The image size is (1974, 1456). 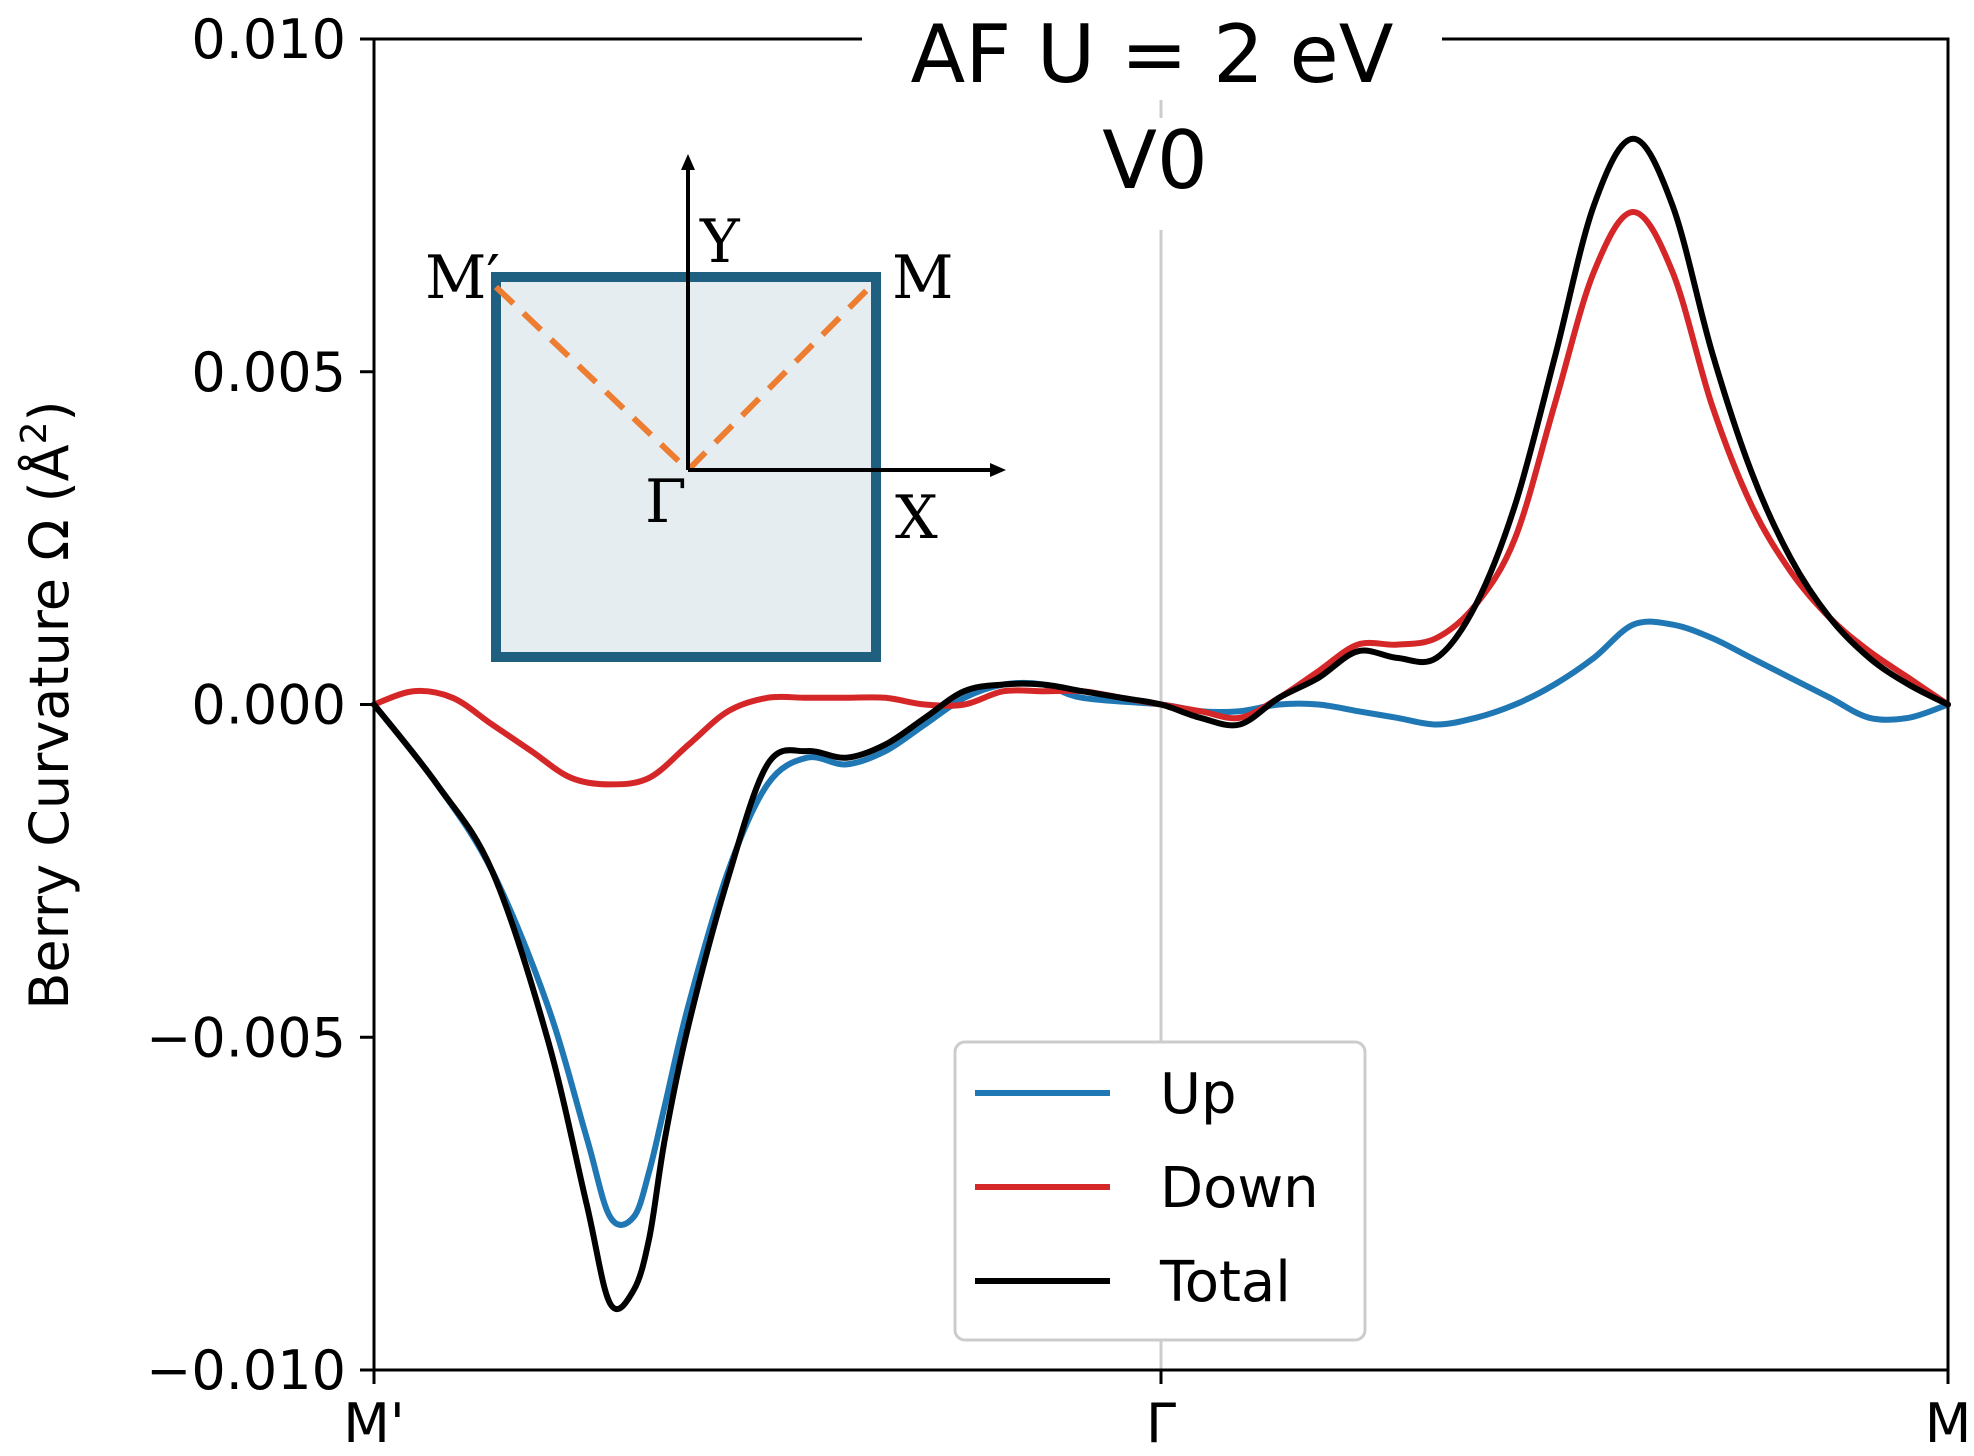 I want to click on x-tick-label: M, so click(x=1948, y=1423).